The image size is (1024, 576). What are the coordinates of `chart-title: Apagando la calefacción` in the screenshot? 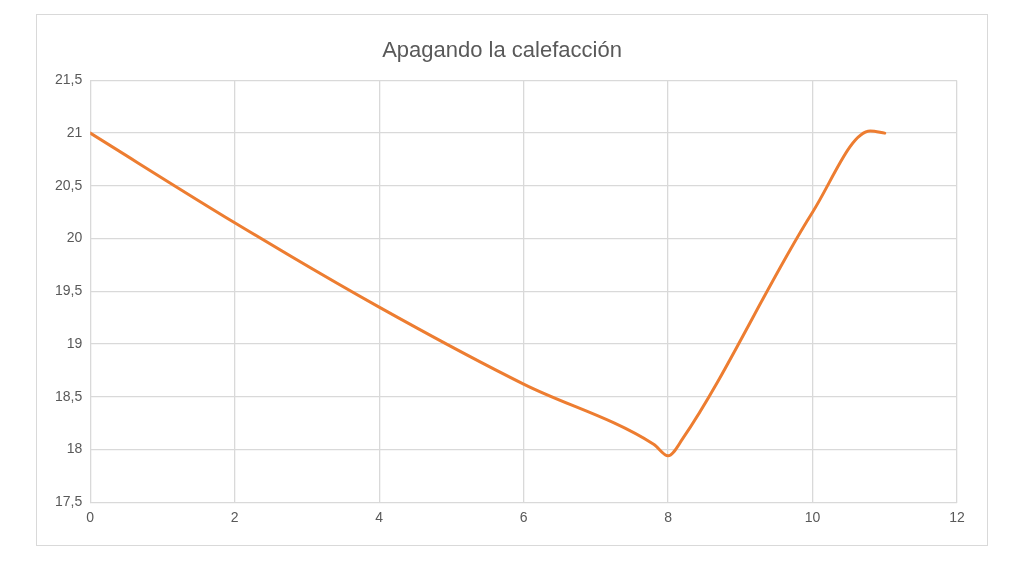 It's located at (502, 50).